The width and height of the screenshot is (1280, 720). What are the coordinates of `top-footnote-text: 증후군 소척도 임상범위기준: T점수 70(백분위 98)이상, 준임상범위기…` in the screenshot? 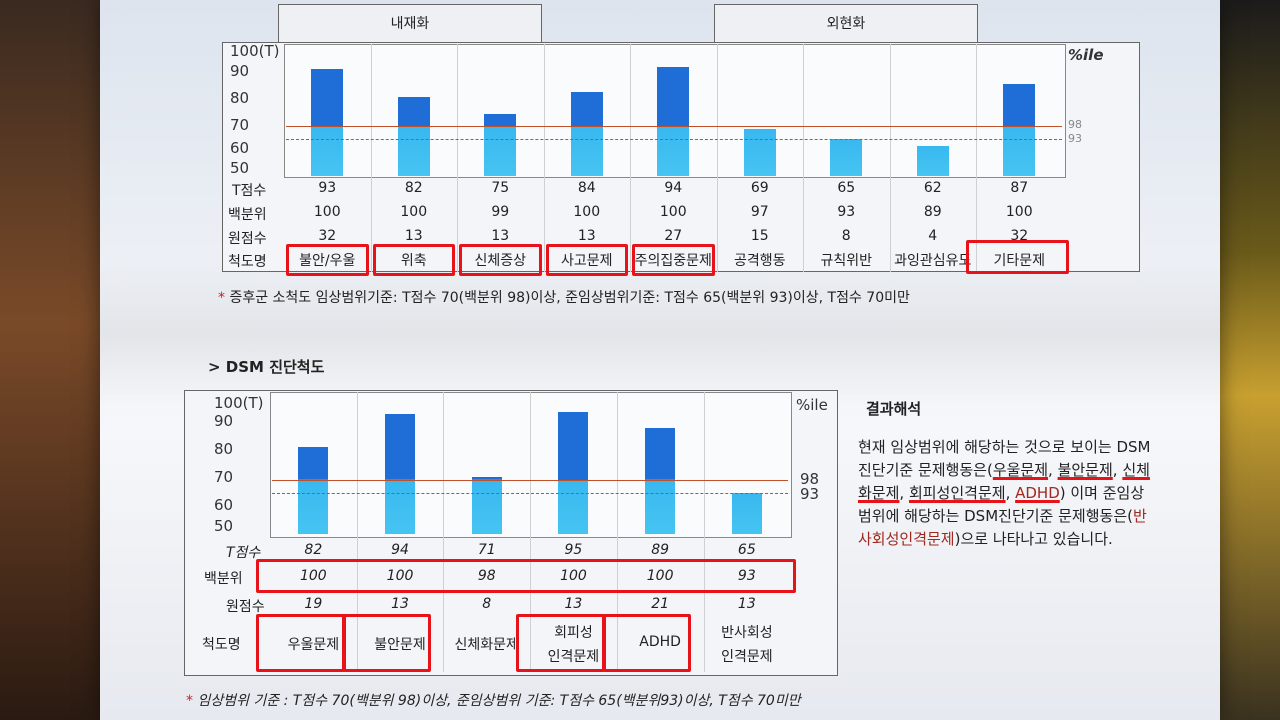 It's located at (569, 298).